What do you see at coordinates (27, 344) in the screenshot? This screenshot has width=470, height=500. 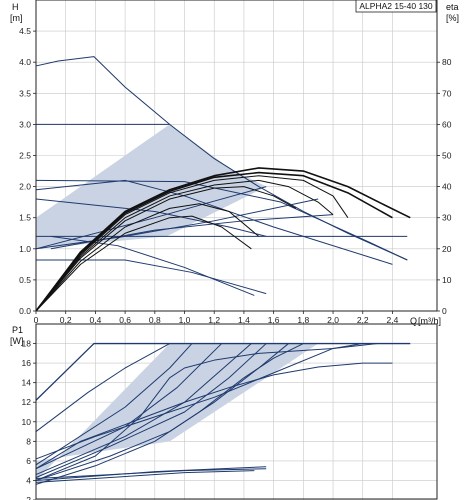 I see `power-tick-label: 18` at bounding box center [27, 344].